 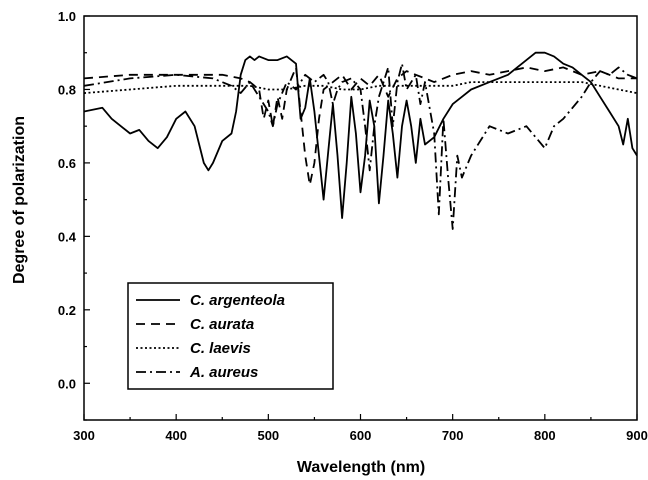 I want to click on y-tick-label: 0.6, so click(x=67, y=163).